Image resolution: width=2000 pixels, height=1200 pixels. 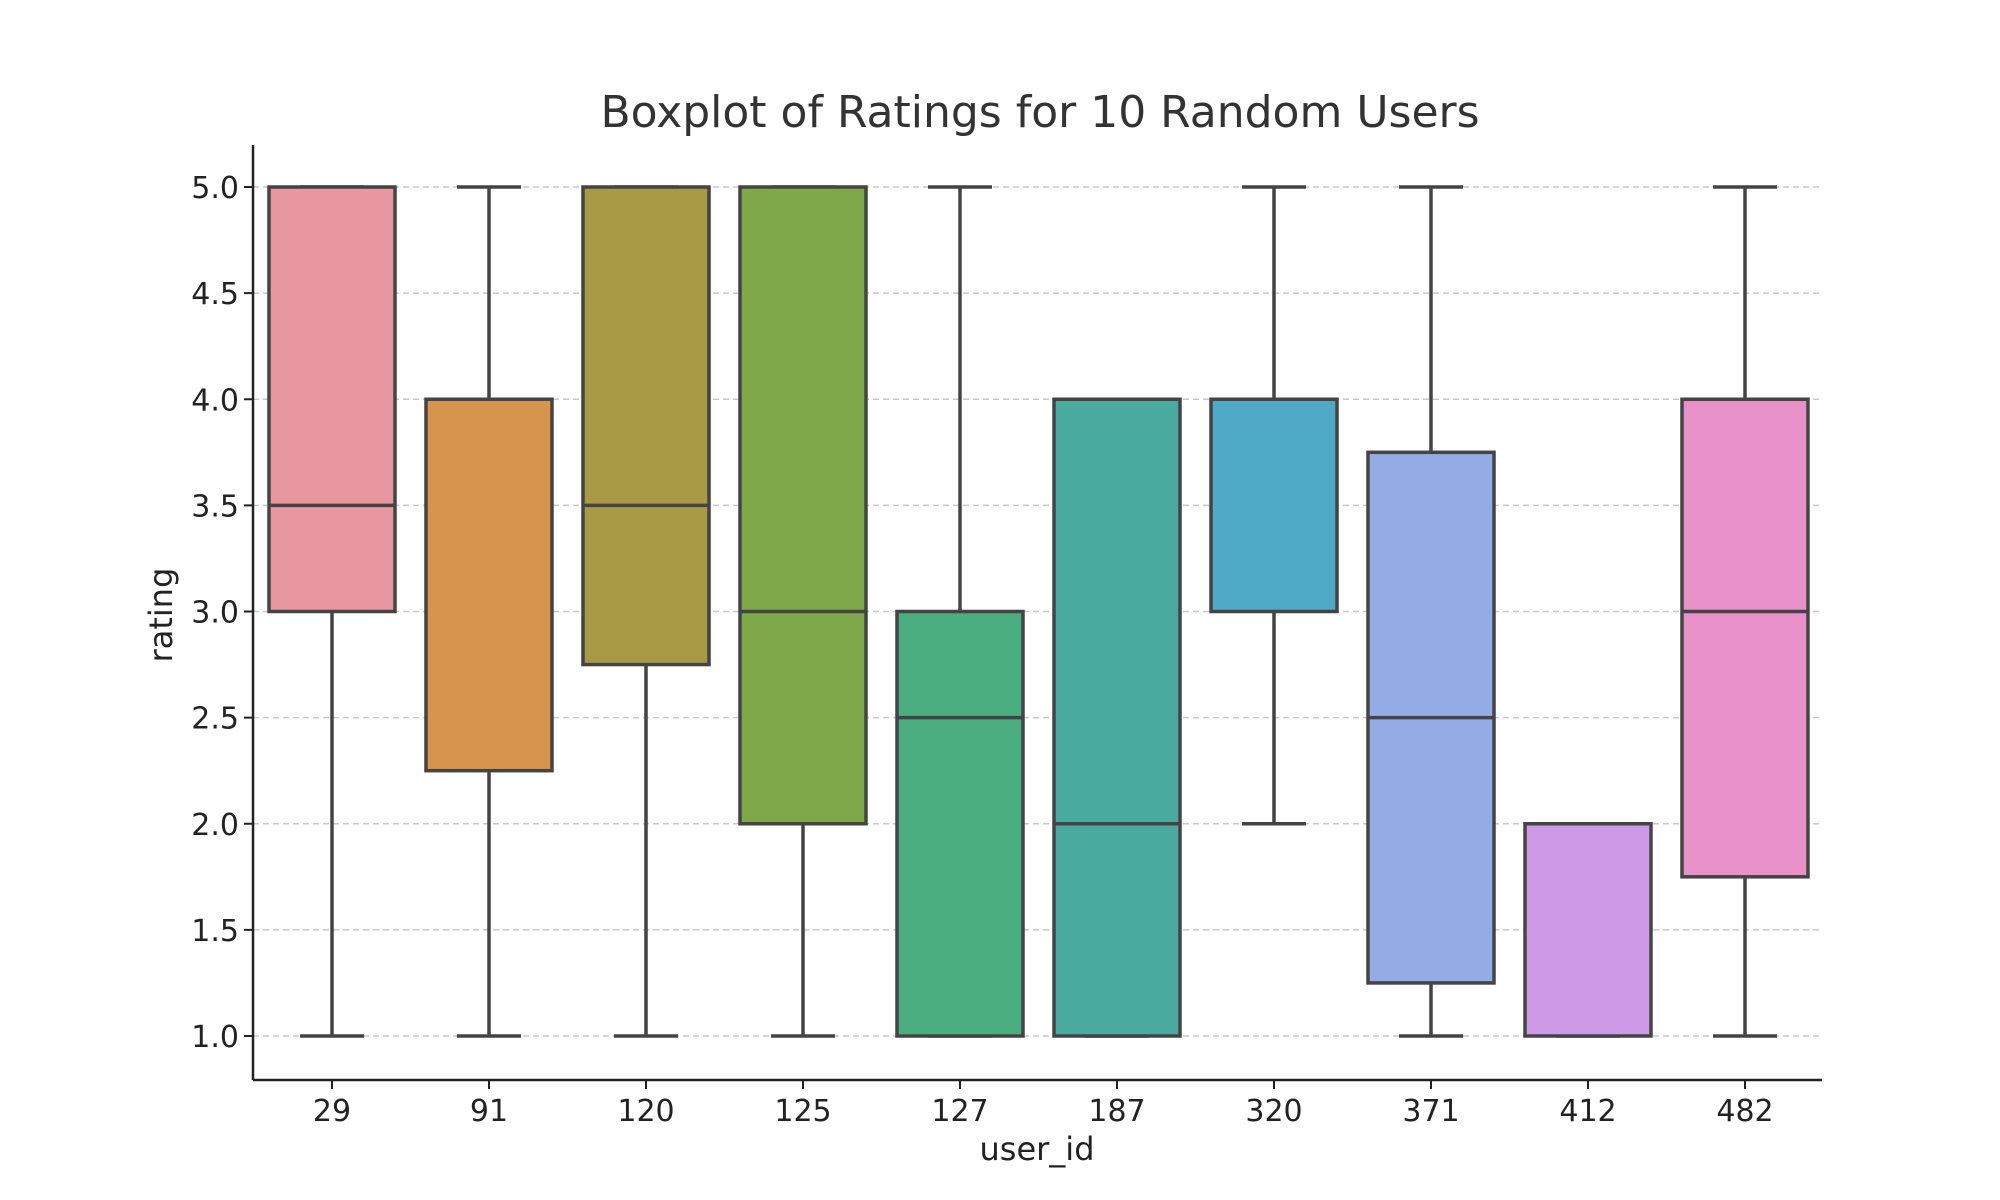 I want to click on x-axis-label: user_id, so click(x=1037, y=1149).